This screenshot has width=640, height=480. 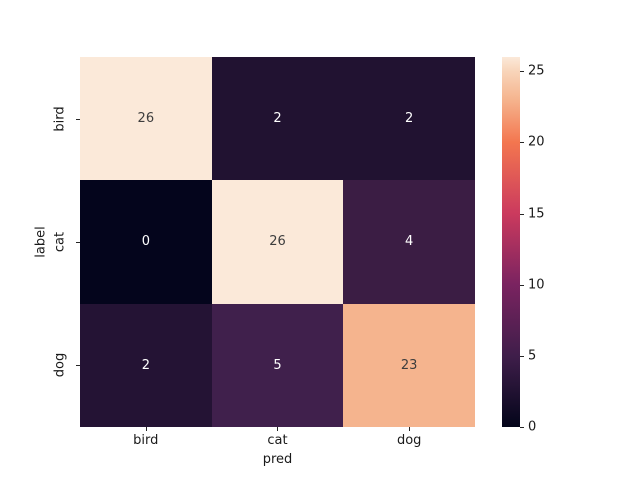 I want to click on x-tick-label: bird, so click(x=146, y=440).